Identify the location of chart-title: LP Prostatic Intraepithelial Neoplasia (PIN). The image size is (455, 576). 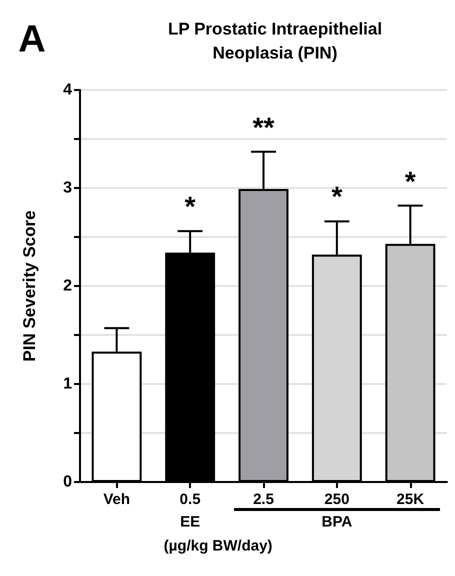
(275, 41).